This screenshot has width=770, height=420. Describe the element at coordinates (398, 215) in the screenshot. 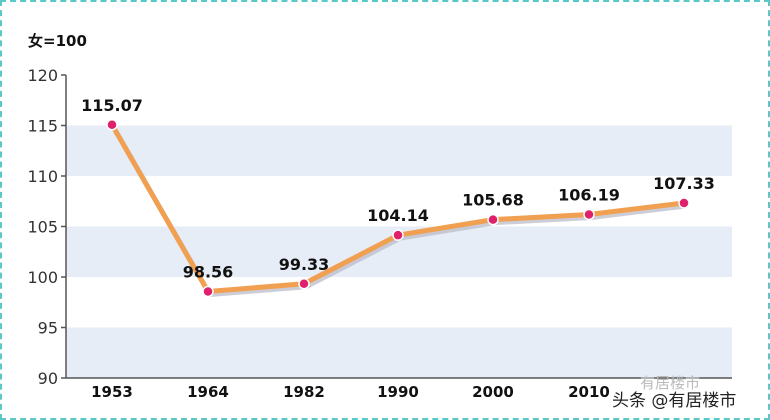

I see `data-label-1990: 104.14` at that location.